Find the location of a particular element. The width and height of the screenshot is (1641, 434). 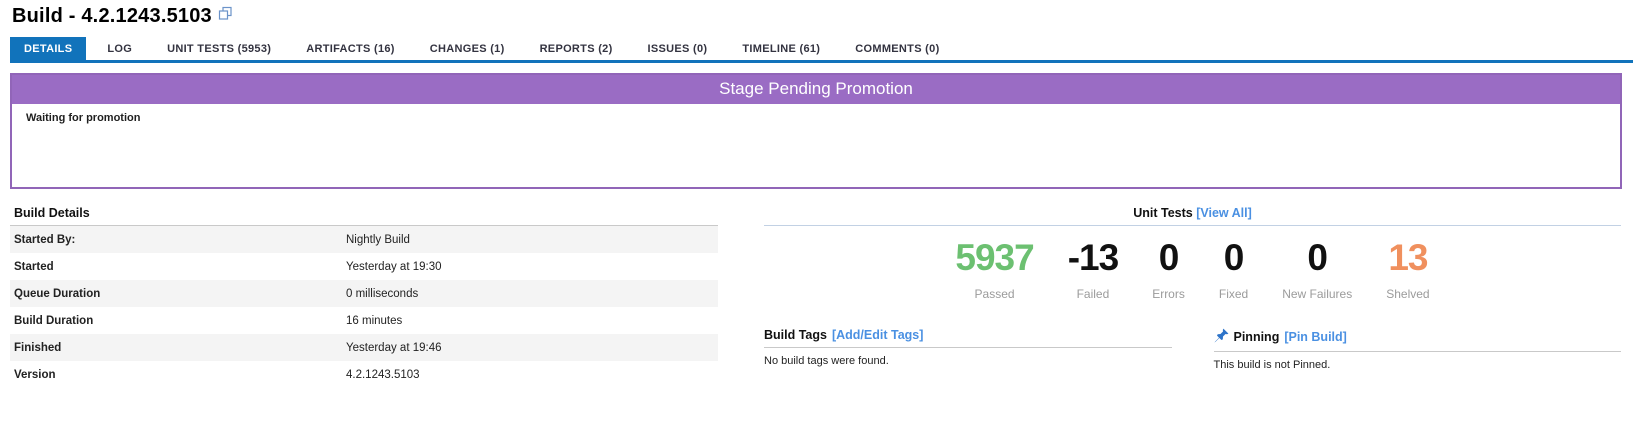

table-row: Build Duration 16 minutes is located at coordinates (364, 320).